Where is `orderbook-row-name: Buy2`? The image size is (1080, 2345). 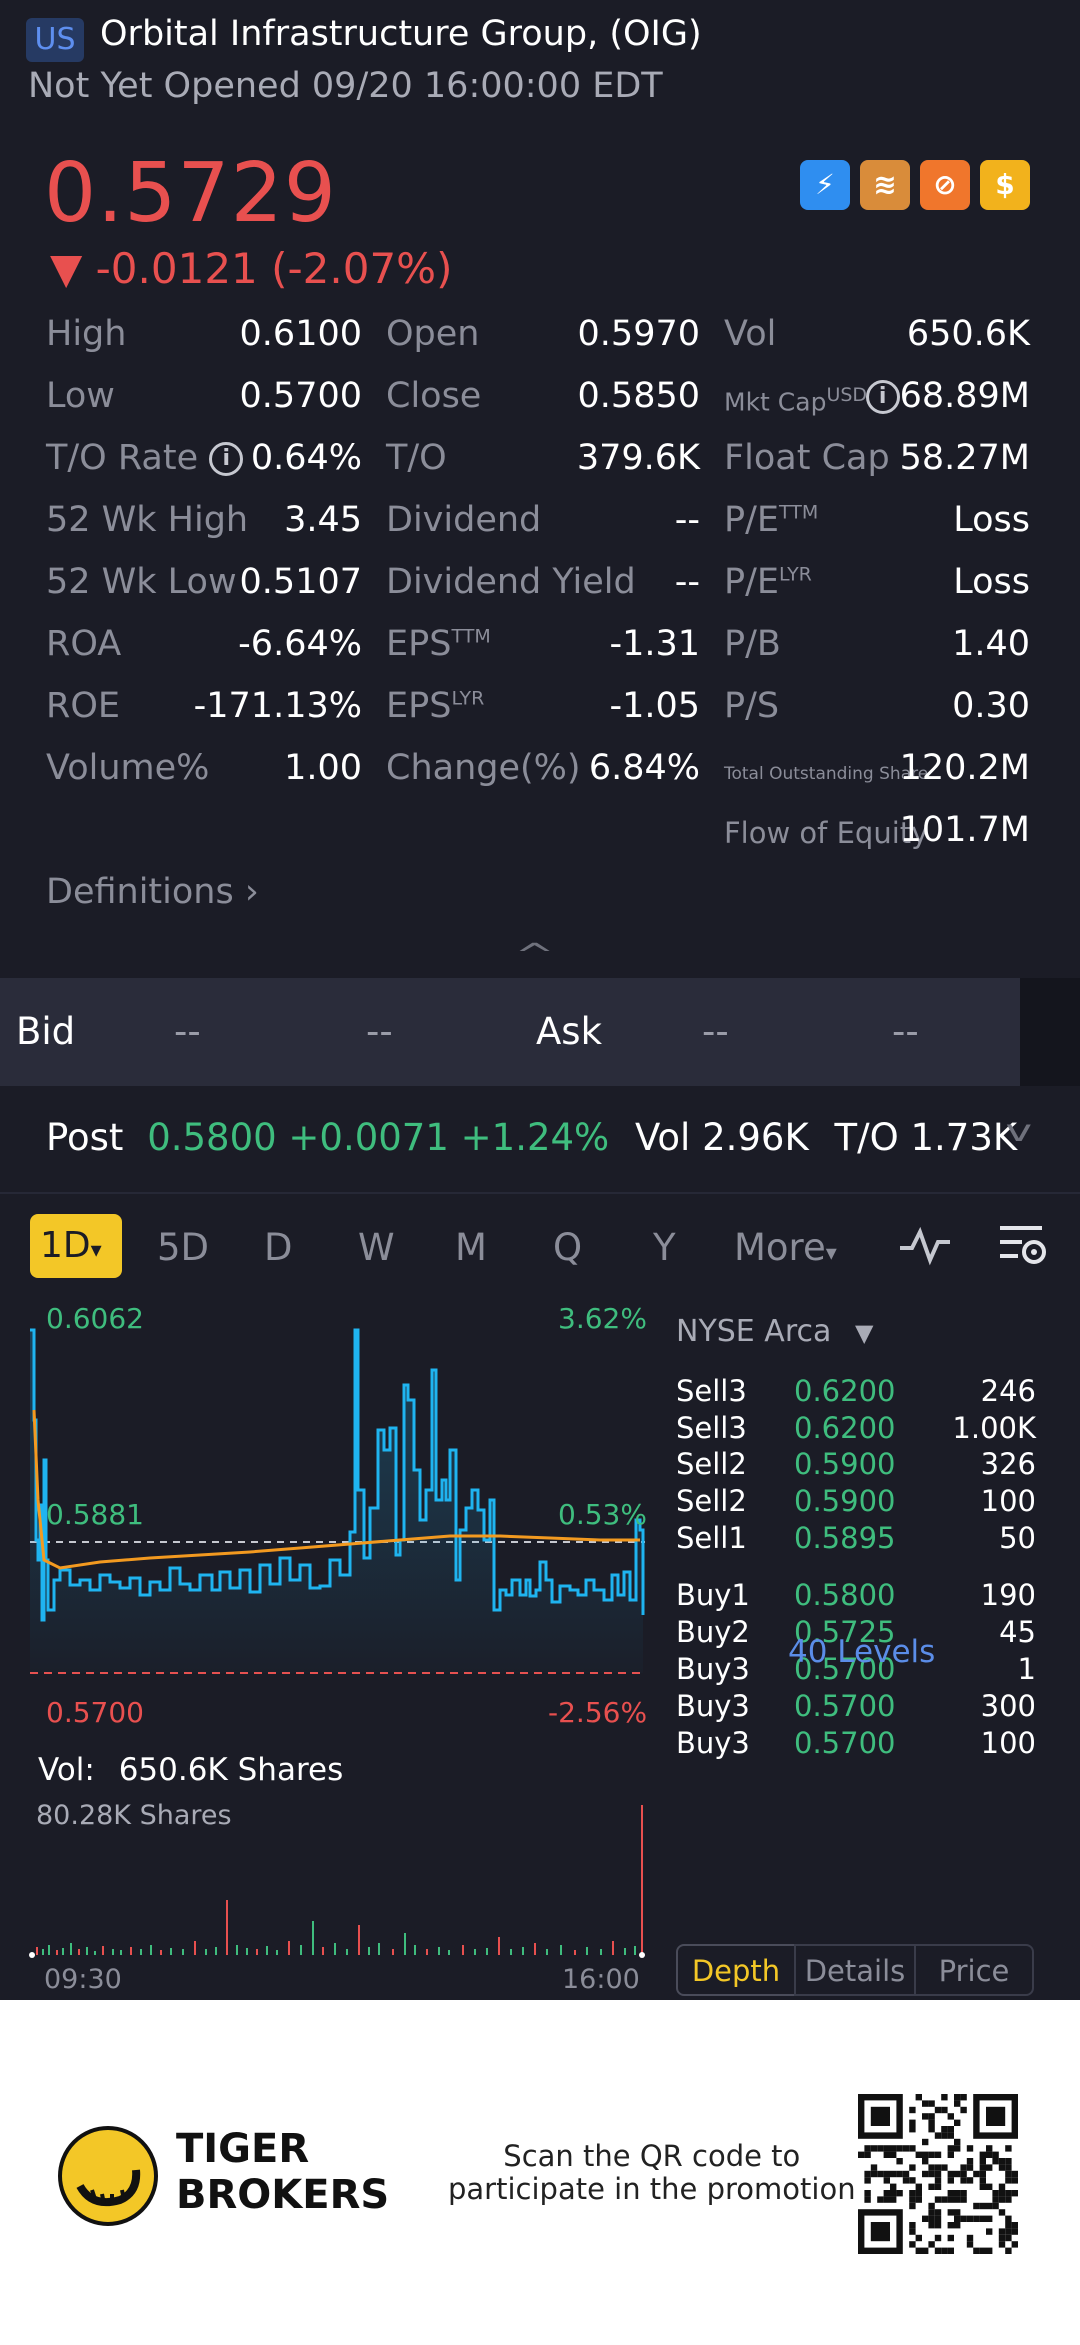
orderbook-row-name: Buy2 is located at coordinates (713, 1632).